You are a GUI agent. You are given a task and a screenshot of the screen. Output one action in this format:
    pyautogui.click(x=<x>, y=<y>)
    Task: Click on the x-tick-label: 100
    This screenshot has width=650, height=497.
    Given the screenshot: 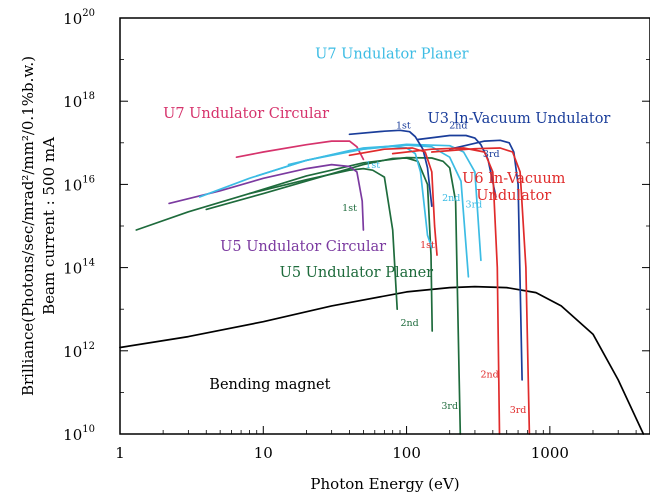 What is the action you would take?
    pyautogui.click(x=406, y=453)
    